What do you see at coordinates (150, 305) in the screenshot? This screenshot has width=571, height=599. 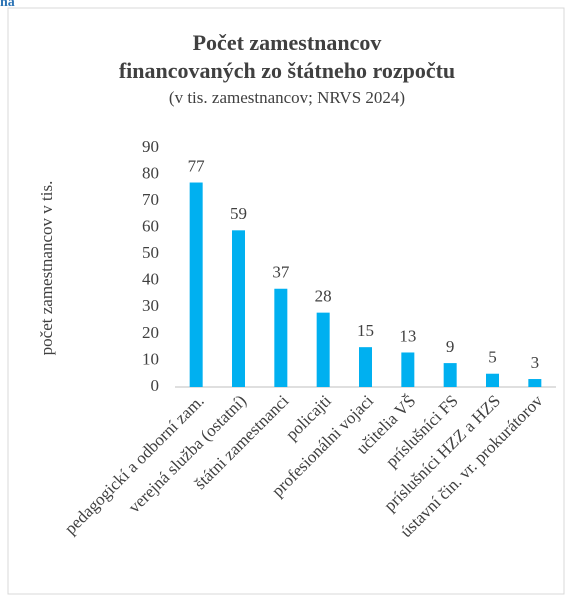 I see `y-tick-label: 30` at bounding box center [150, 305].